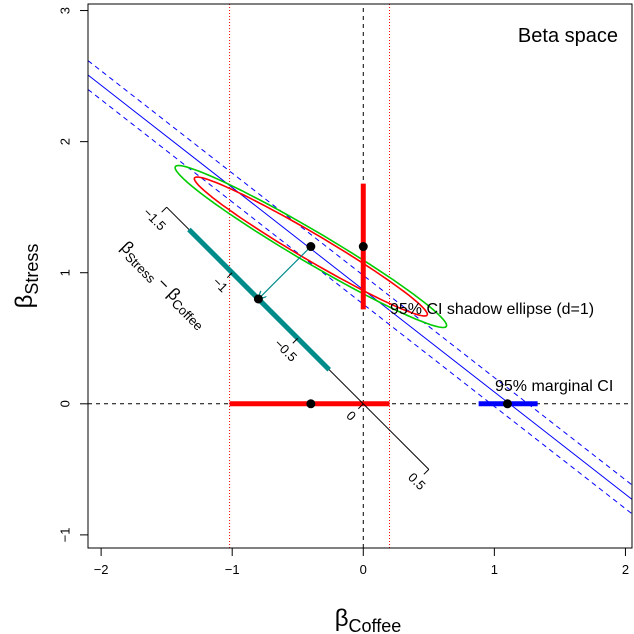 This screenshot has width=634, height=634. What do you see at coordinates (64, 10) in the screenshot?
I see `y-axis-tick-label-4: 3` at bounding box center [64, 10].